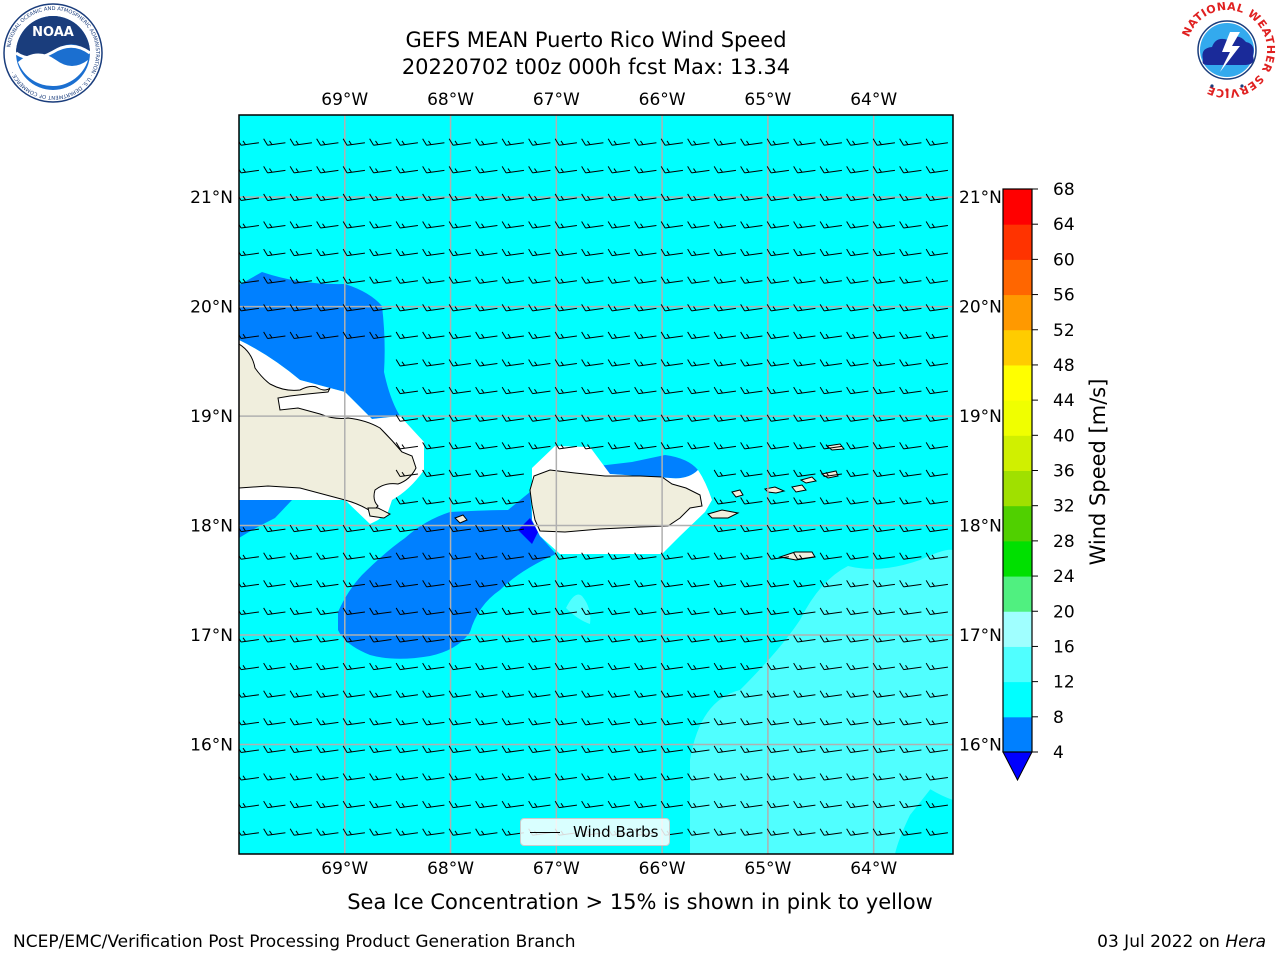  I want to click on colorbar-tick-label: 32, so click(1064, 507).